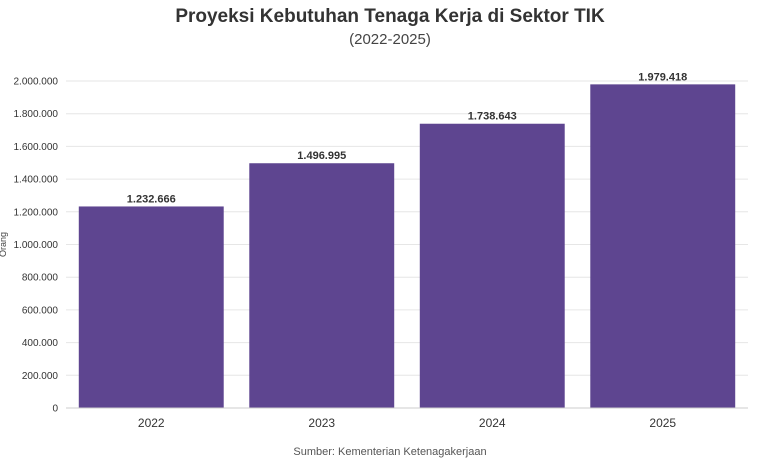  Describe the element at coordinates (492, 423) in the screenshot. I see `x-tick-label: 2024` at that location.